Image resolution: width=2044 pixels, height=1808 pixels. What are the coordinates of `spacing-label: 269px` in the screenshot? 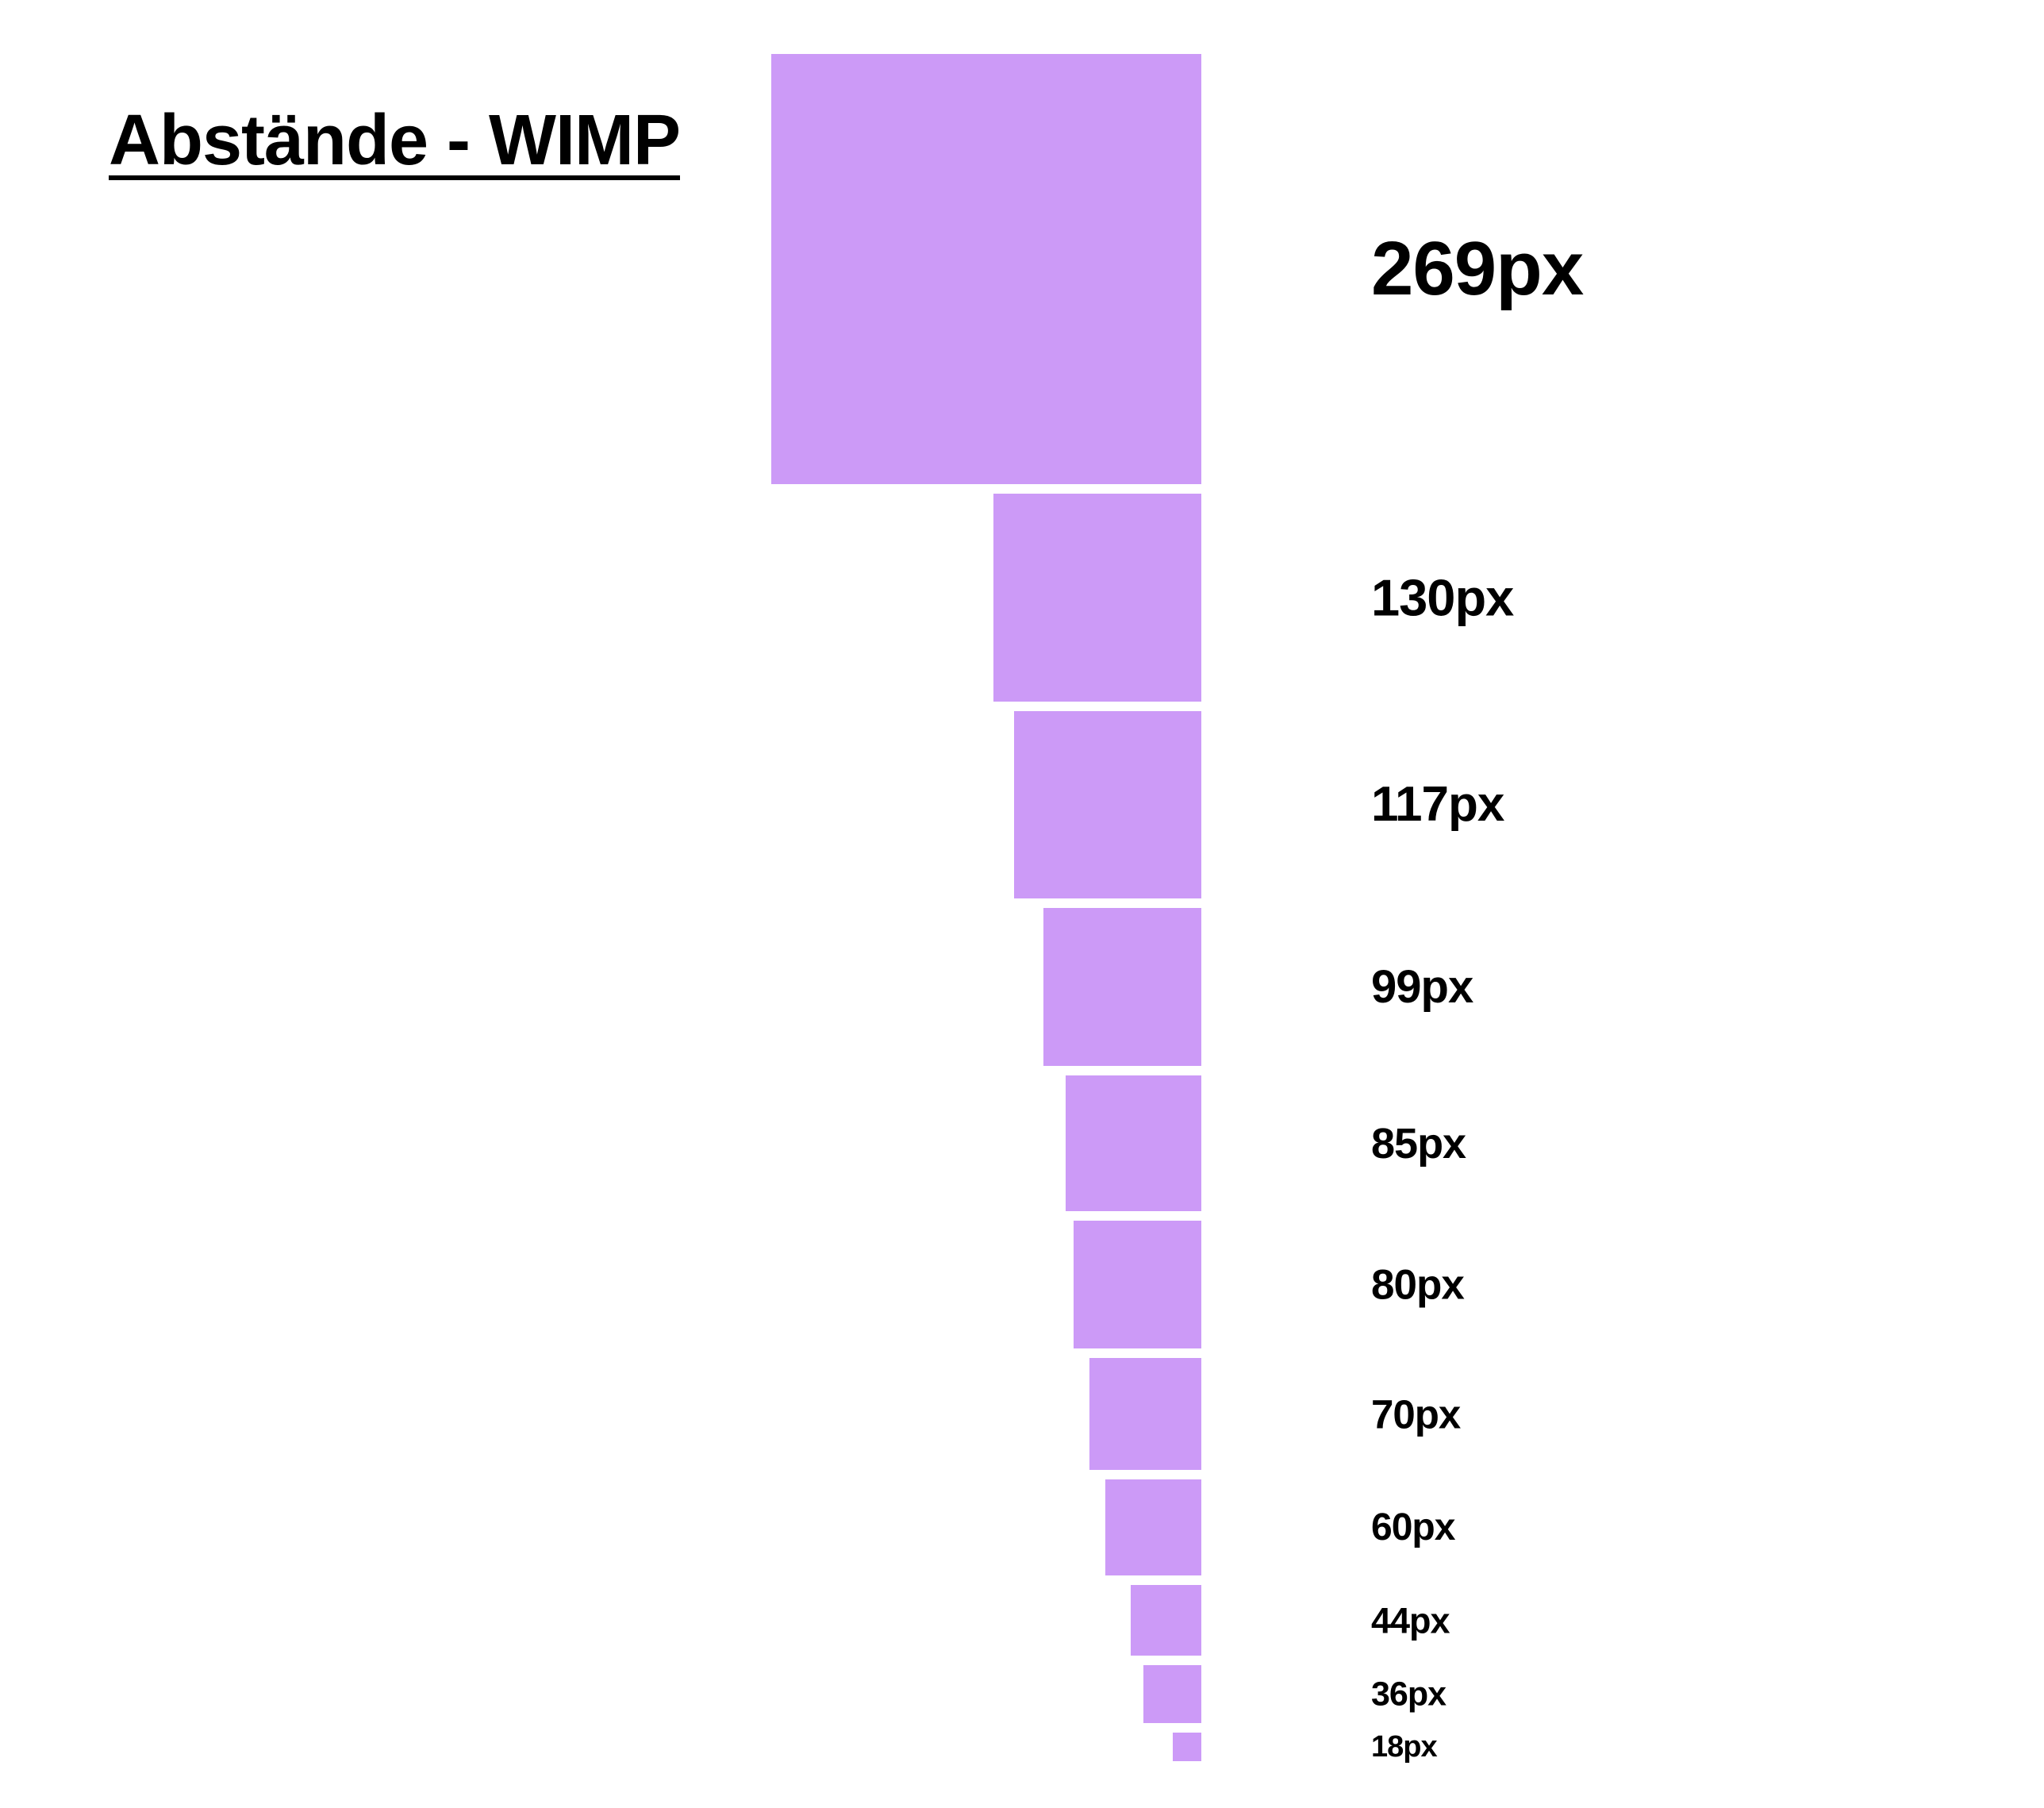 It's located at (1477, 268).